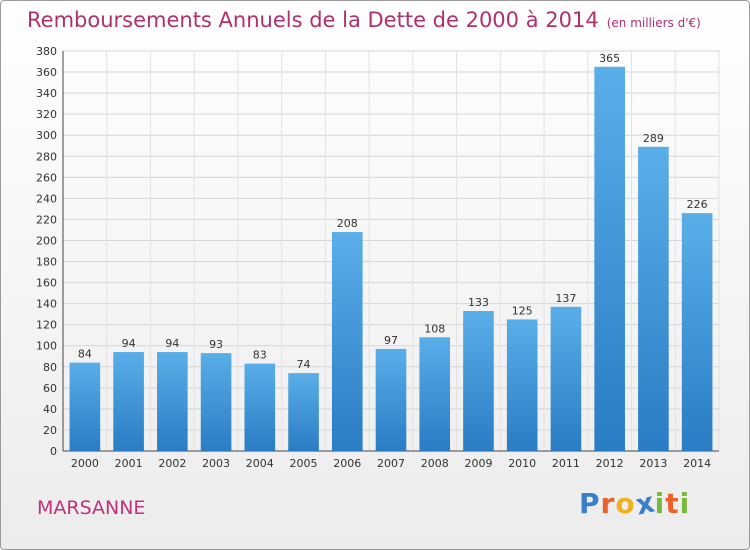  I want to click on x-tick-label: 2003, so click(216, 463).